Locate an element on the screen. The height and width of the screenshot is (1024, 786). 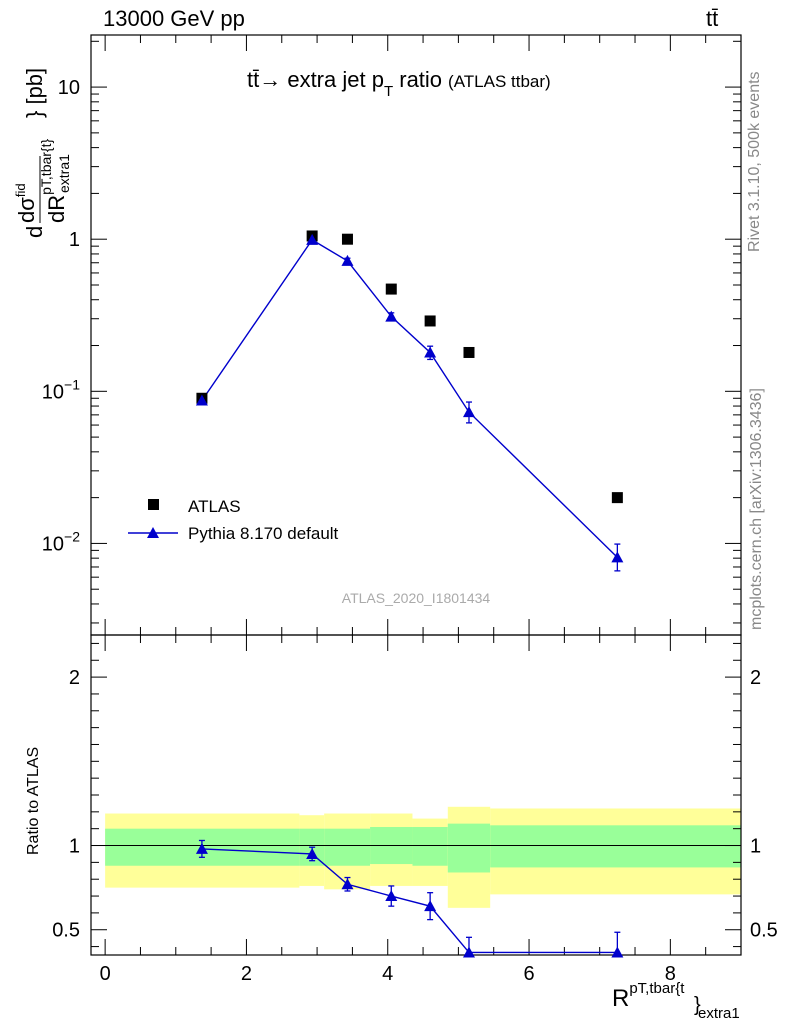
legend-marker-atlas is located at coordinates (153, 504).